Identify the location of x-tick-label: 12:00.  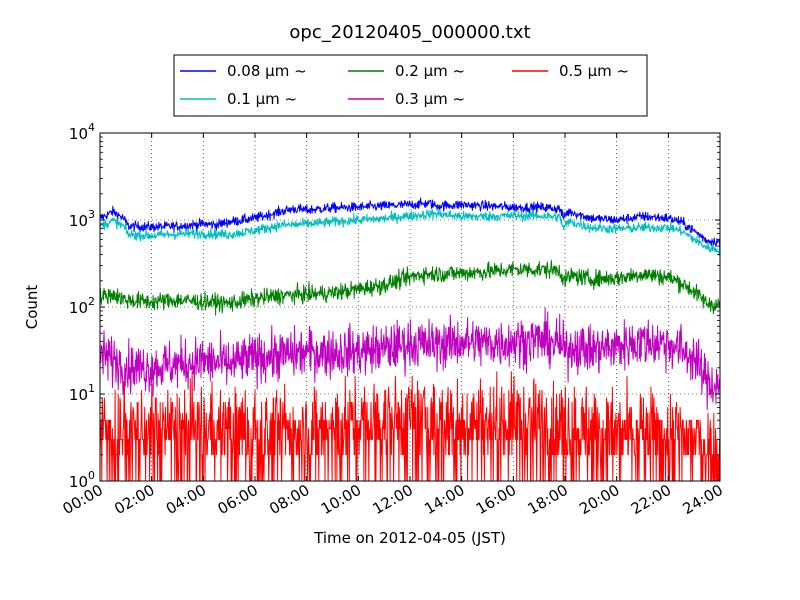
(393, 499).